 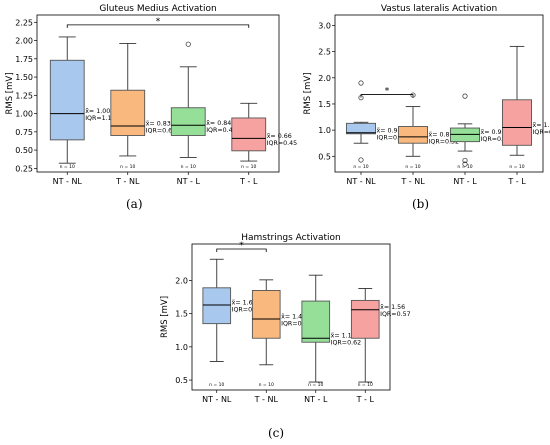 I want to click on chart-title: Hamstrings Activation, so click(x=291, y=238).